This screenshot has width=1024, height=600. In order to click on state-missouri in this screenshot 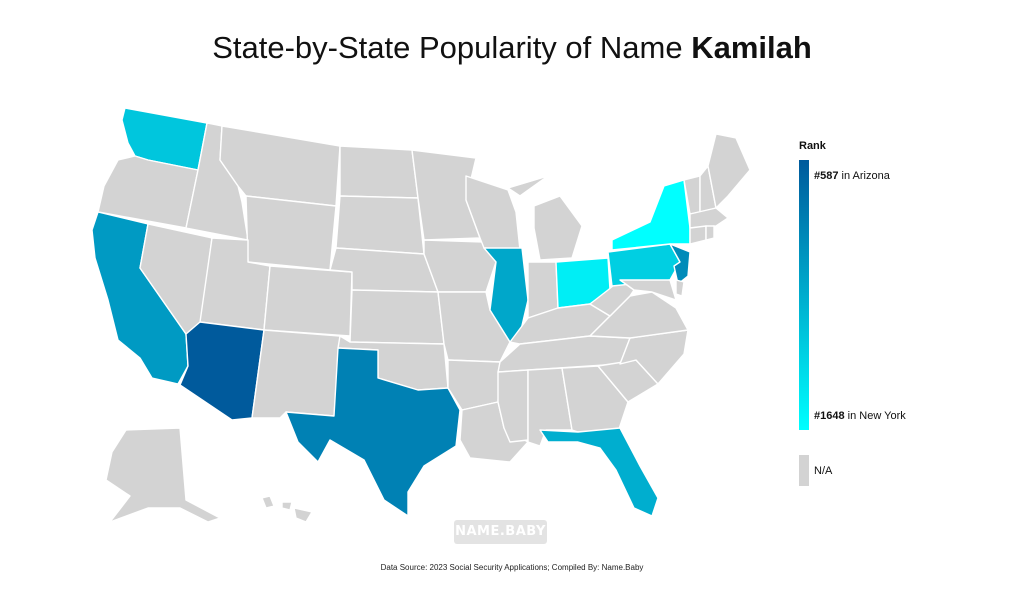, I will do `click(474, 327)`.